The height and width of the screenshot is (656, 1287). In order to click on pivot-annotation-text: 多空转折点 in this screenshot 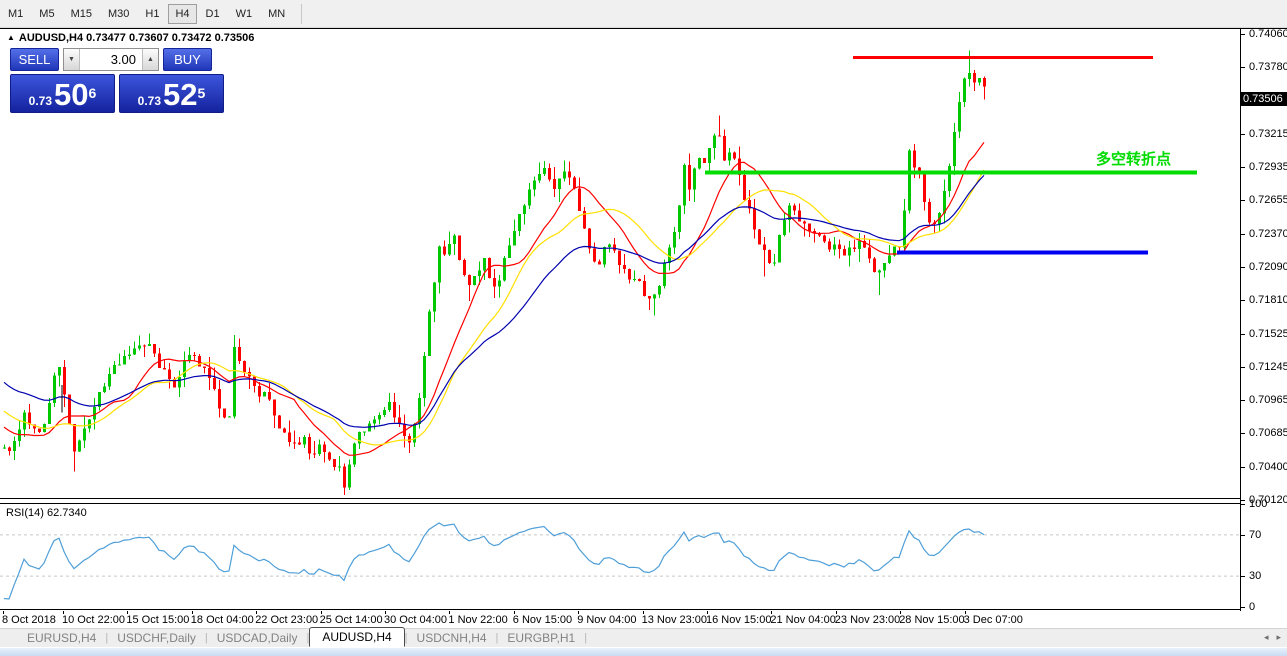, I will do `click(1134, 159)`.